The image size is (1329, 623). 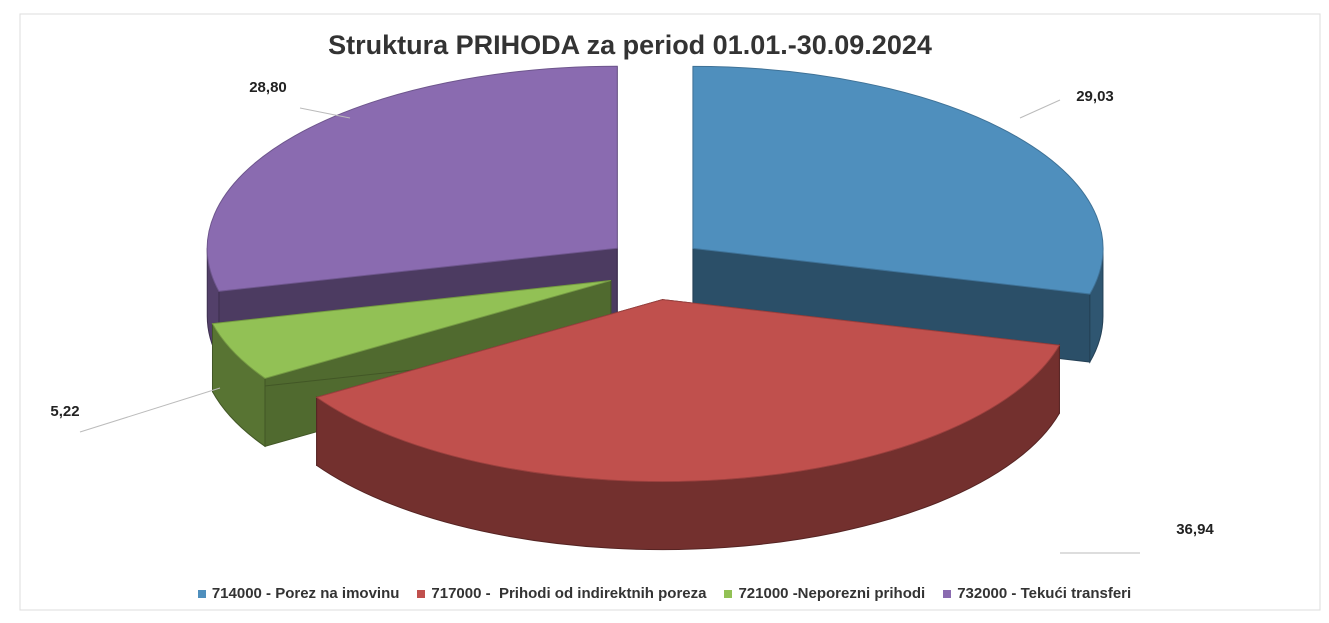 I want to click on data-label: 28,80, so click(x=268, y=87).